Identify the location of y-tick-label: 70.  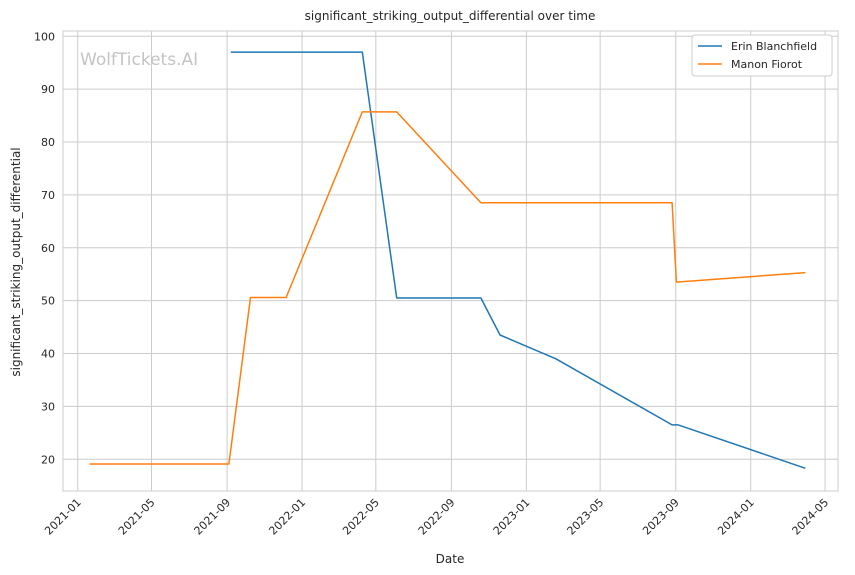
(48, 195).